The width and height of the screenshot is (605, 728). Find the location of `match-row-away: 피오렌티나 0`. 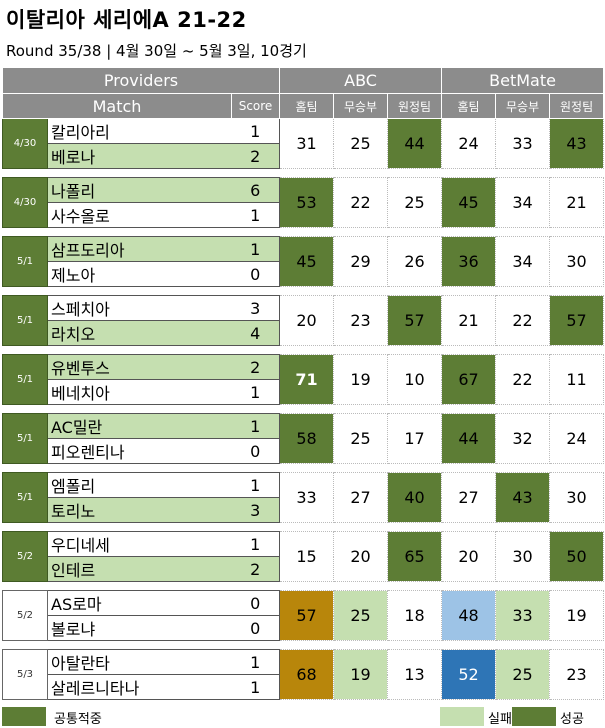

match-row-away: 피오렌티나 0 is located at coordinates (303, 451).